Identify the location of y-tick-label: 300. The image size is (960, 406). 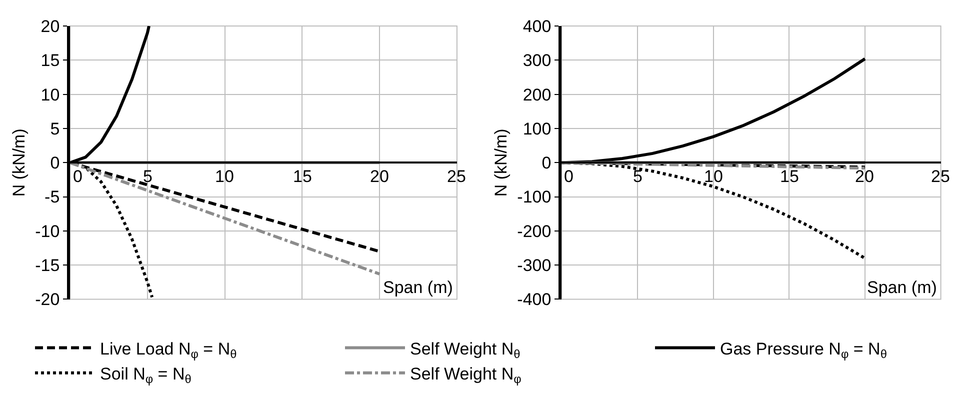
(537, 60).